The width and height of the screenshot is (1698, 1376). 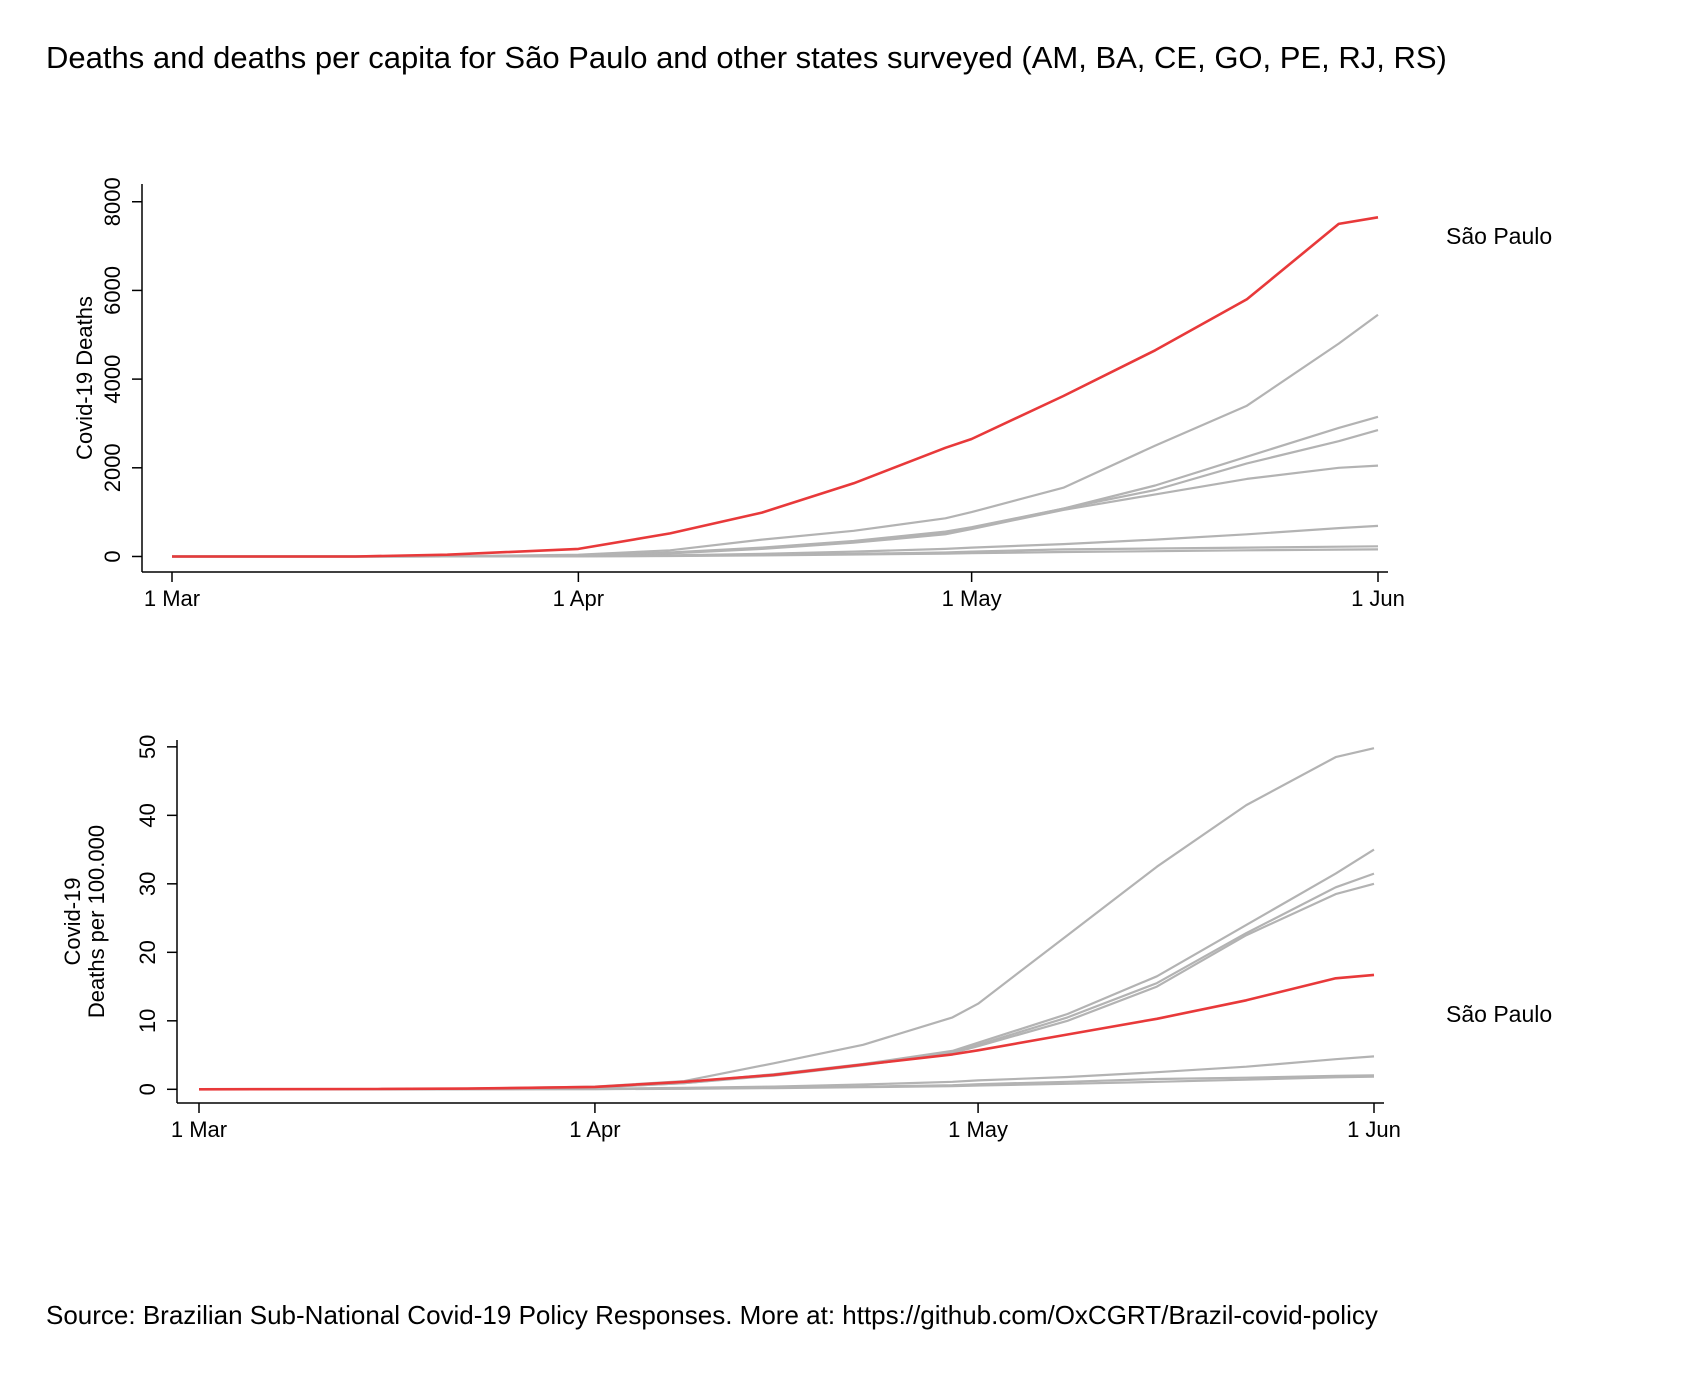 What do you see at coordinates (96, 921) in the screenshot?
I see `y-axis-title: Deaths per 100.000` at bounding box center [96, 921].